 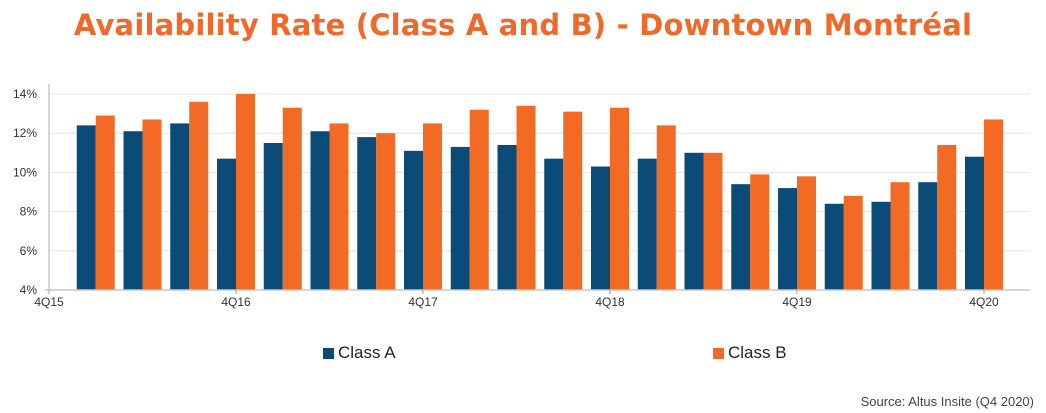 I want to click on y-tick-label: 12%, so click(x=25, y=133).